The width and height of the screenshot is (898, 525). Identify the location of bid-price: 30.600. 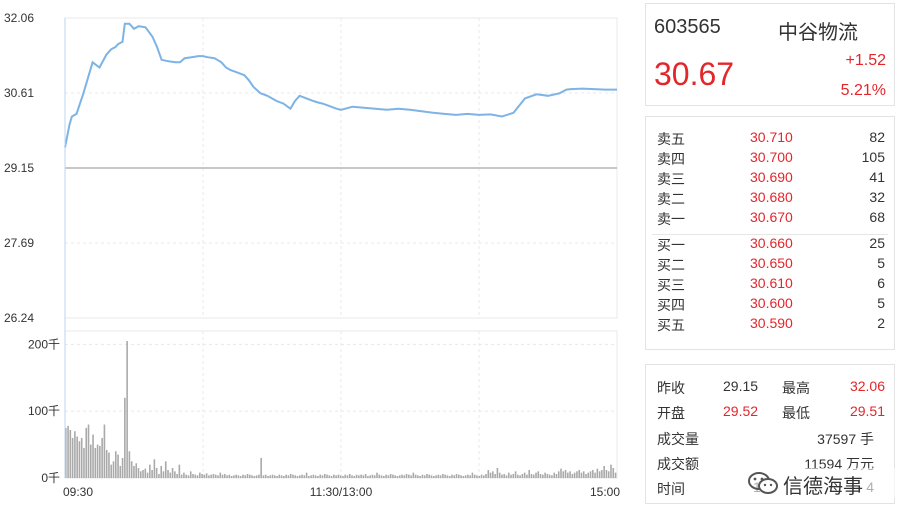
(771, 303).